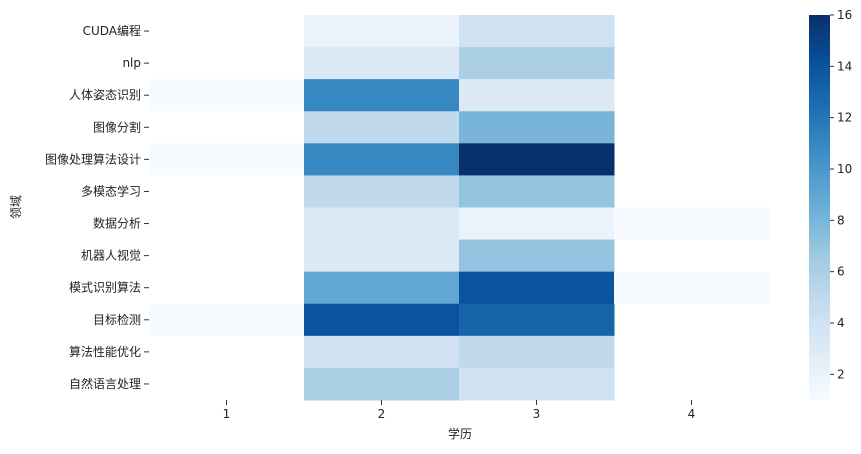  I want to click on colorbar: 2 4 6 8 10 12 14 16, so click(830, 204).